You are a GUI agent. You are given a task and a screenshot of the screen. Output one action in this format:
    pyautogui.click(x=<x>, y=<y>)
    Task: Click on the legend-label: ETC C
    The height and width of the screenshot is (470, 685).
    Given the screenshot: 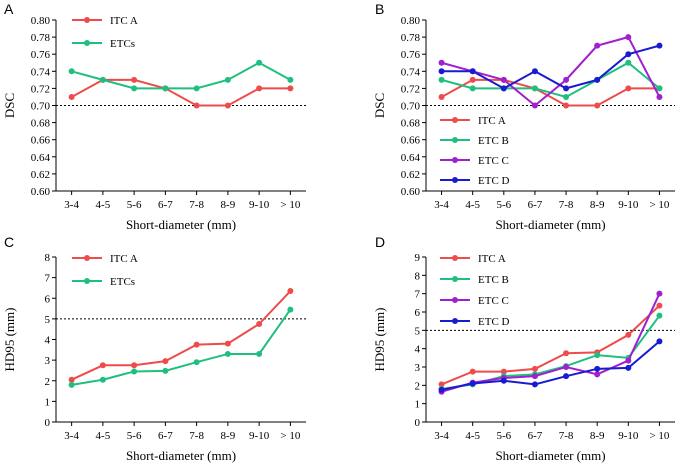 What is the action you would take?
    pyautogui.click(x=493, y=301)
    